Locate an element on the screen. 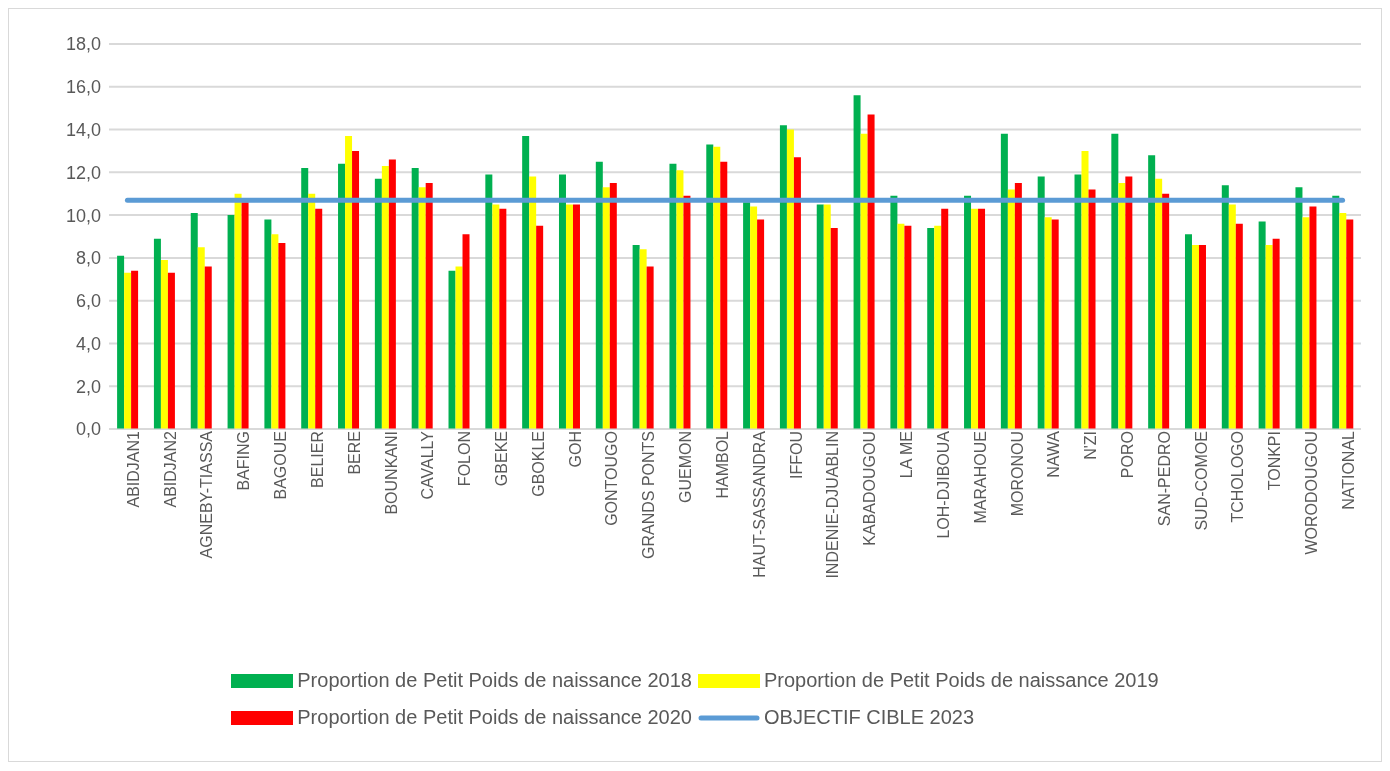 This screenshot has width=1390, height=771. legend-label: Proportion de Petit Poids de naissance 2018 is located at coordinates (494, 680).